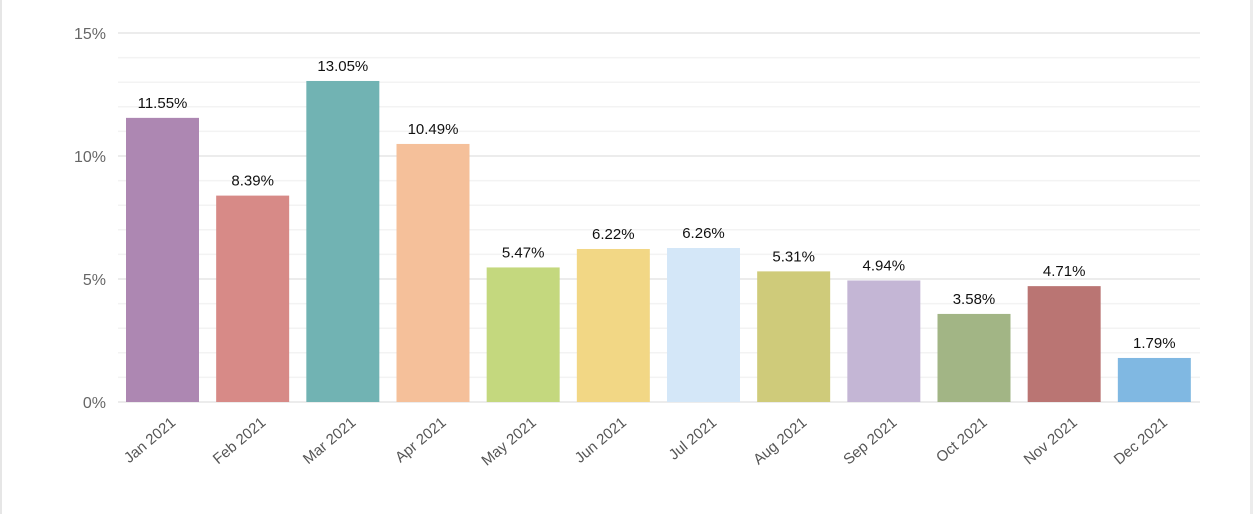  Describe the element at coordinates (90, 157) in the screenshot. I see `y-tick-label: 10%` at that location.